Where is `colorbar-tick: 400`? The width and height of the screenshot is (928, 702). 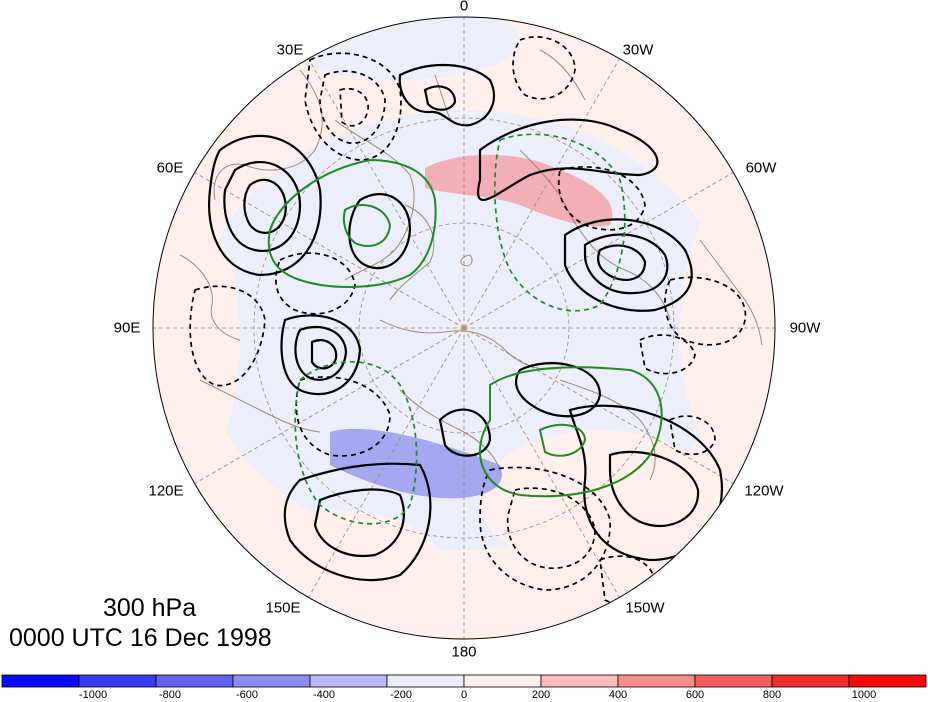 colorbar-tick: 400 is located at coordinates (618, 695).